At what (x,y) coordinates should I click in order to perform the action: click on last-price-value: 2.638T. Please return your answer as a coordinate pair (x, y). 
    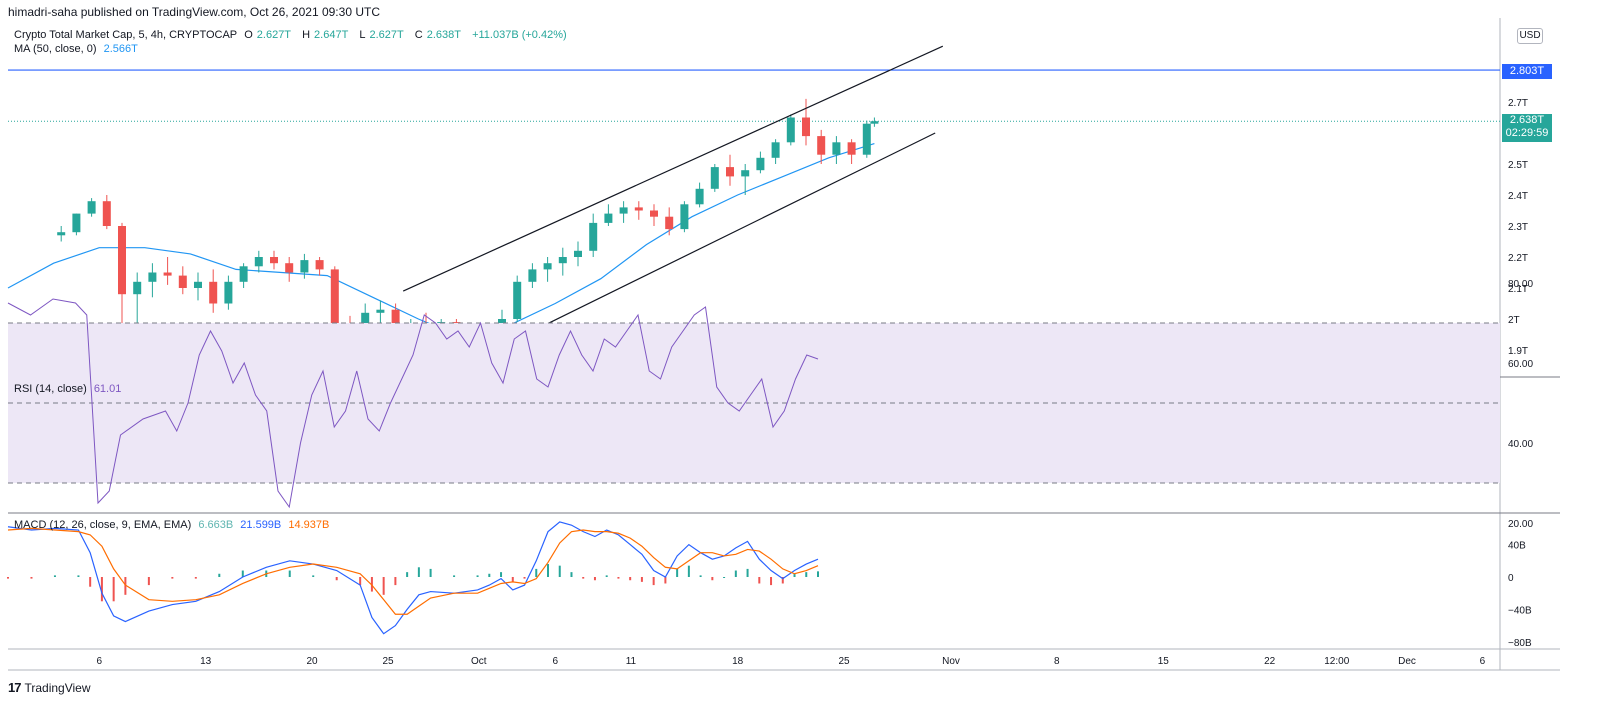
    Looking at the image, I should click on (1527, 120).